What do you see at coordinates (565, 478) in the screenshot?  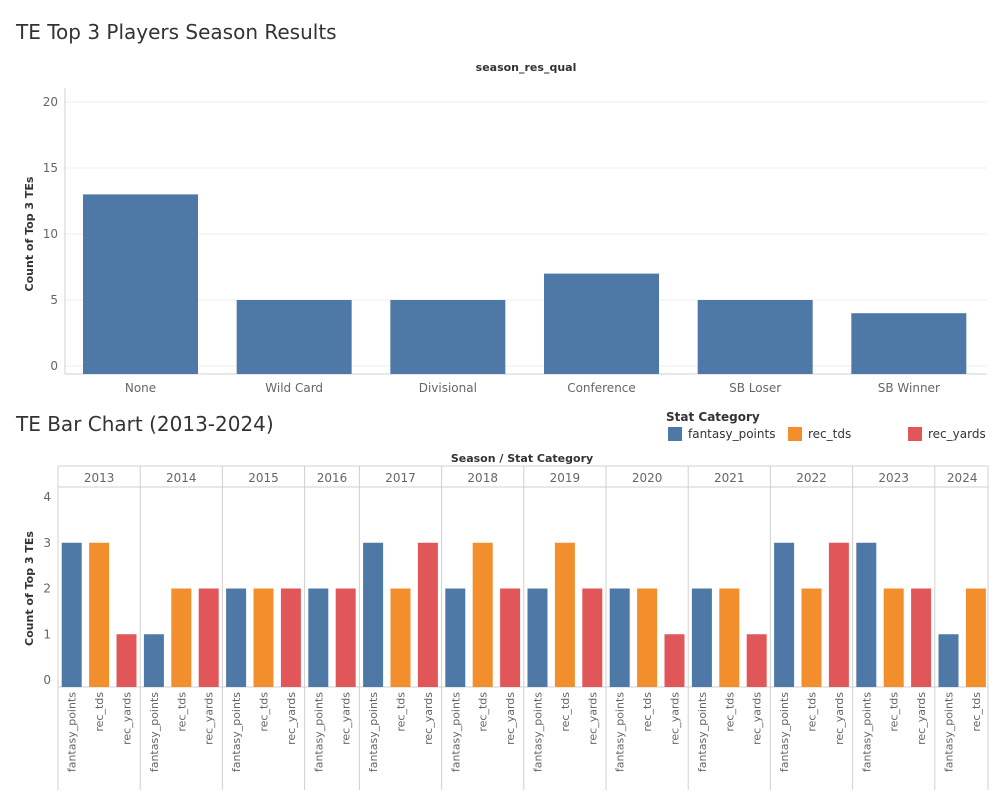 I see `season-label: 2019` at bounding box center [565, 478].